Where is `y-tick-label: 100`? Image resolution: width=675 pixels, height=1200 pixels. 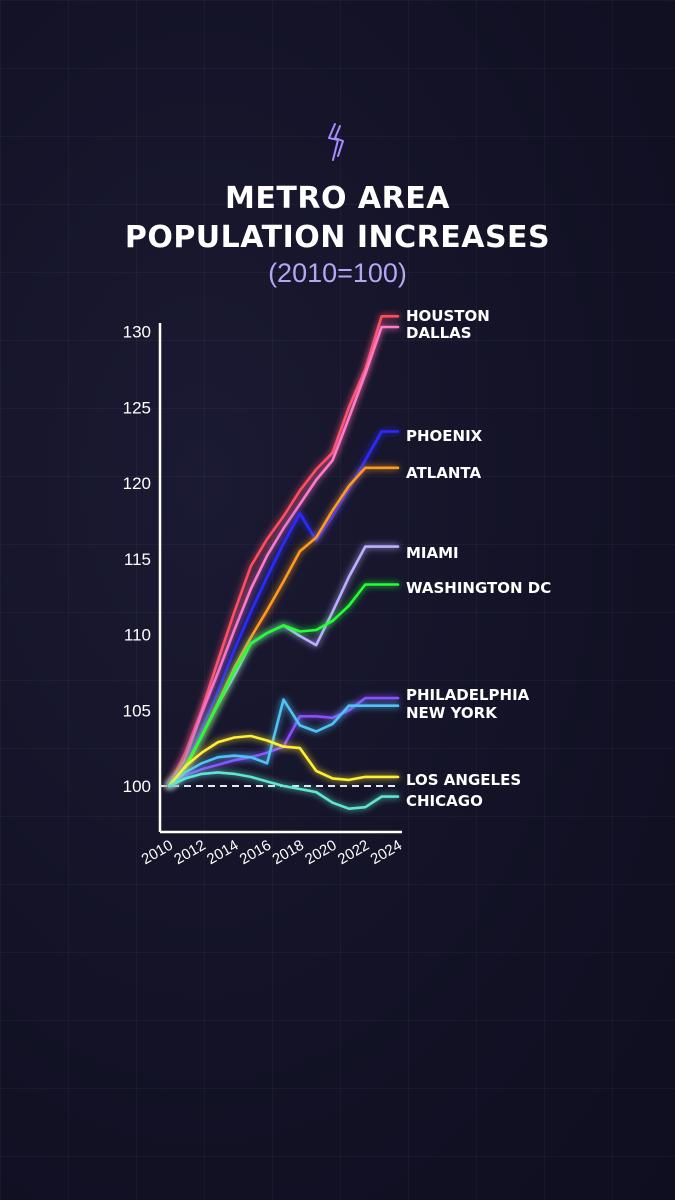 y-tick-label: 100 is located at coordinates (137, 786).